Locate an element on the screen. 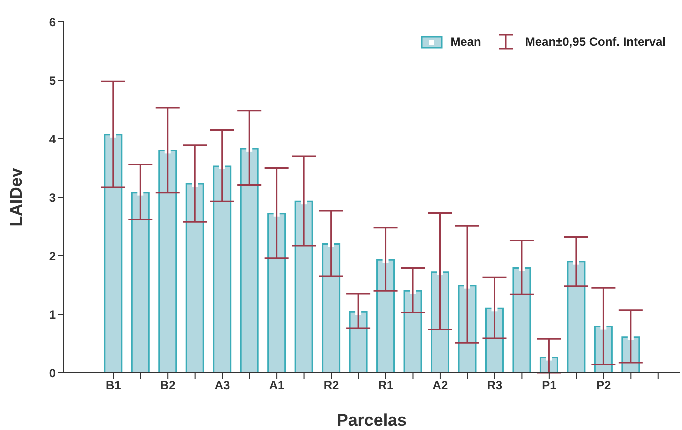  legend-label: Mean is located at coordinates (466, 42).